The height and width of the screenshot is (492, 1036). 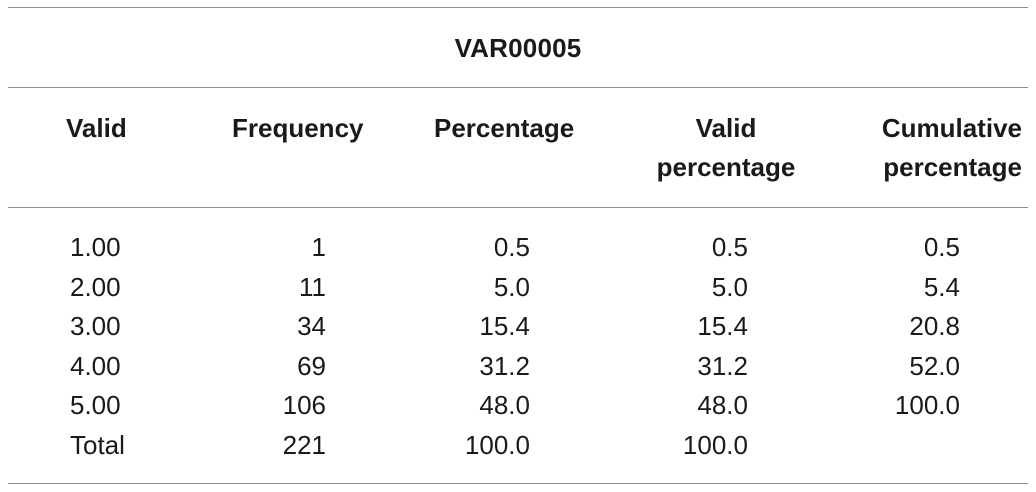 What do you see at coordinates (304, 405) in the screenshot?
I see `cell-frequency: 106` at bounding box center [304, 405].